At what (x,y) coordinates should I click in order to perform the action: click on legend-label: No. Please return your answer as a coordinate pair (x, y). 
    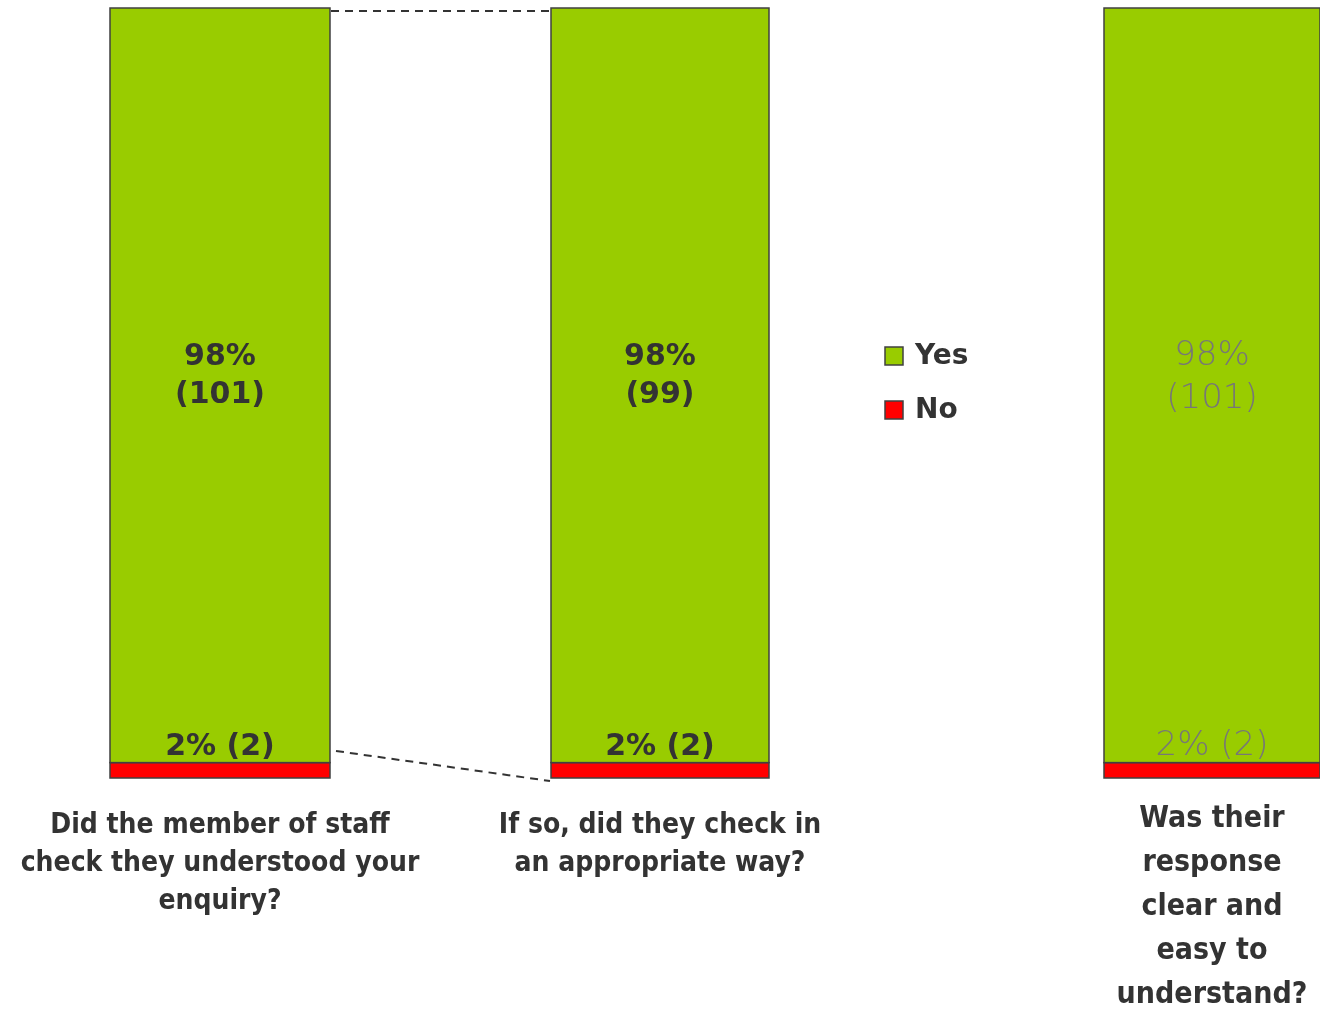
    Looking at the image, I should click on (936, 408).